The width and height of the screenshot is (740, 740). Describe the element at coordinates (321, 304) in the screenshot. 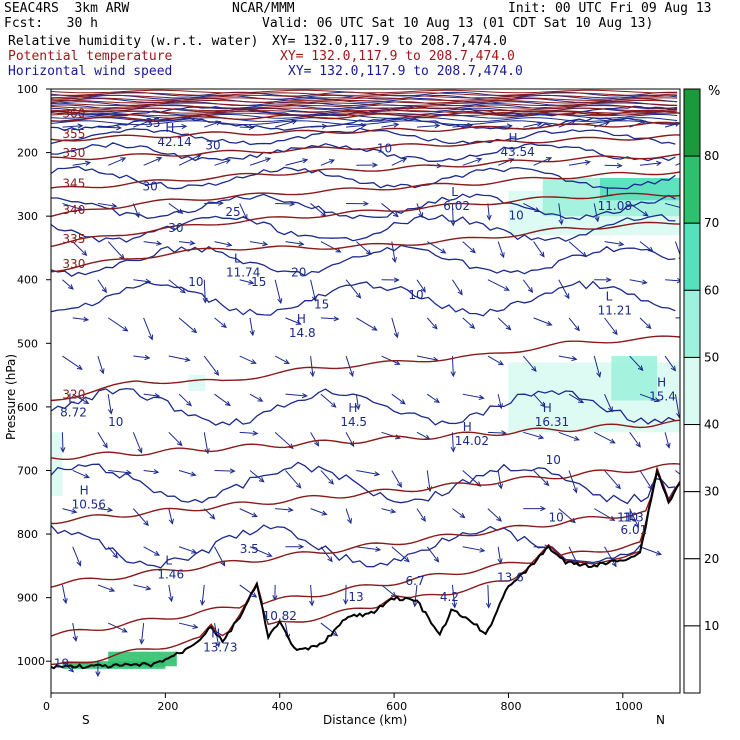

I see `wind-contour-label: 15` at that location.